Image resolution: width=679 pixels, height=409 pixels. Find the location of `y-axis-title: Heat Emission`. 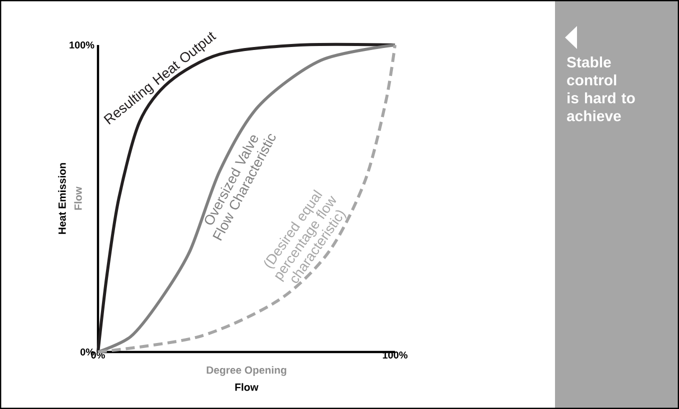

y-axis-title: Heat Emission is located at coordinates (62, 198).